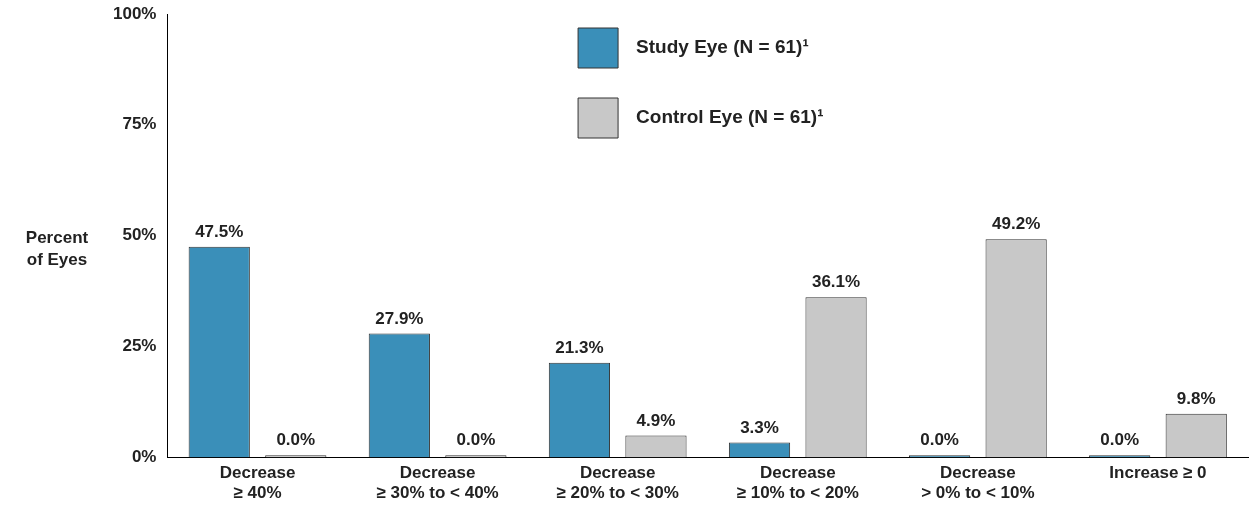  What do you see at coordinates (1196, 398) in the screenshot?
I see `data-label: 9.8%` at bounding box center [1196, 398].